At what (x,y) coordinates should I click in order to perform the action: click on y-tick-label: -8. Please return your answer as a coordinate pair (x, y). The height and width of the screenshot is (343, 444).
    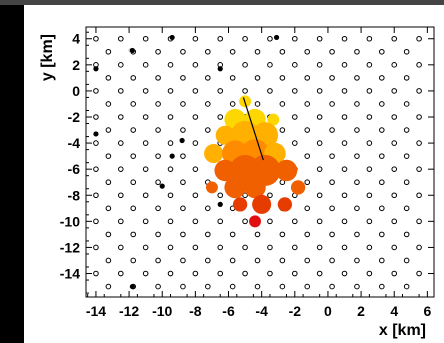
    Looking at the image, I should click on (74, 195).